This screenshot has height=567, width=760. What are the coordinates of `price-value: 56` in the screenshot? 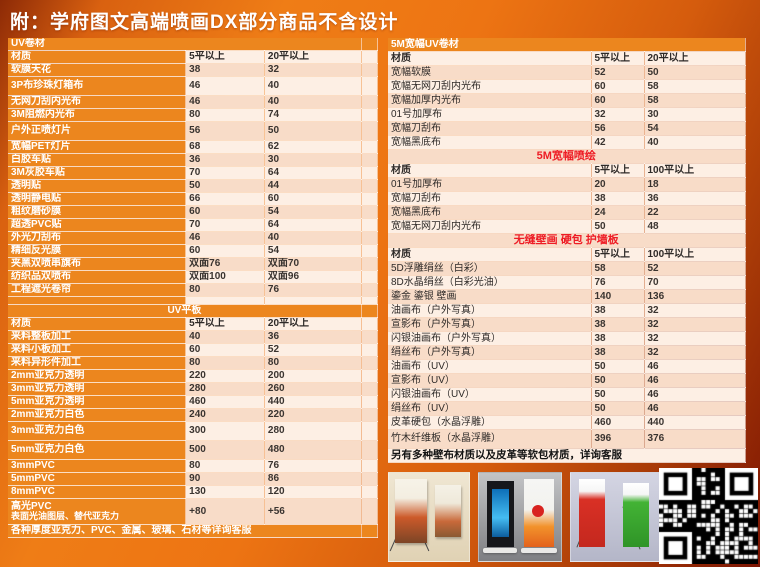 It's located at (618, 128).